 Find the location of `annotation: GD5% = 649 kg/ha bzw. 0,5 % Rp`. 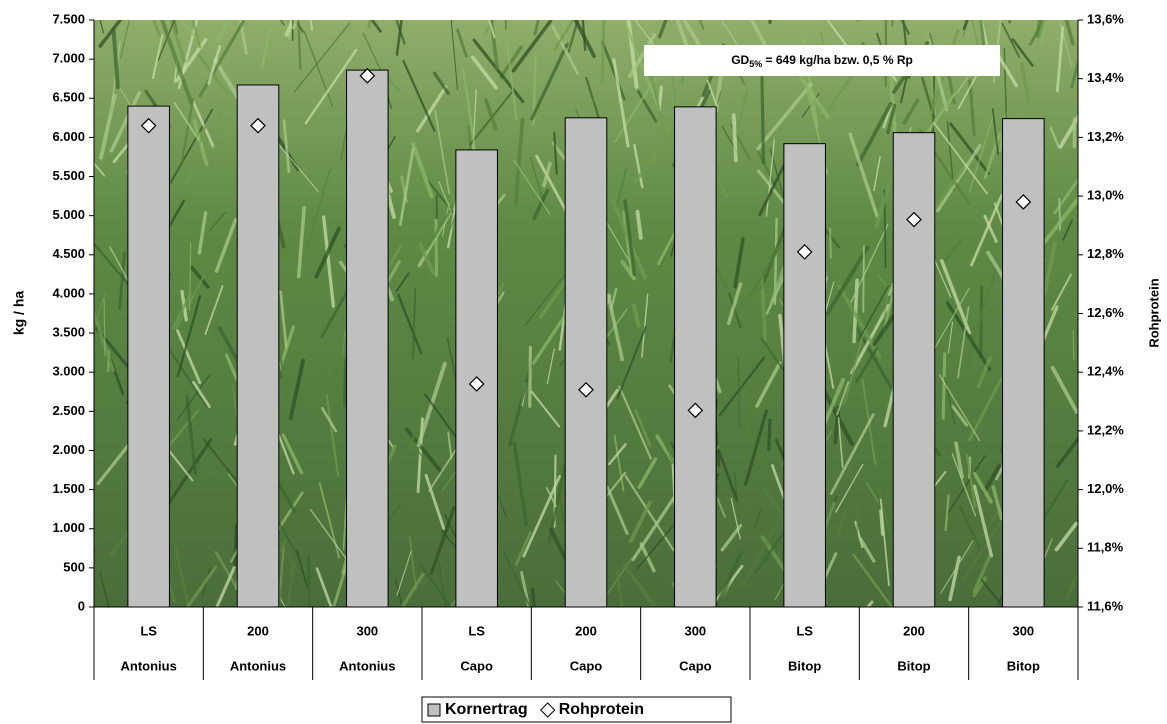

annotation: GD5% = 649 kg/ha bzw. 0,5 % Rp is located at coordinates (822, 61).